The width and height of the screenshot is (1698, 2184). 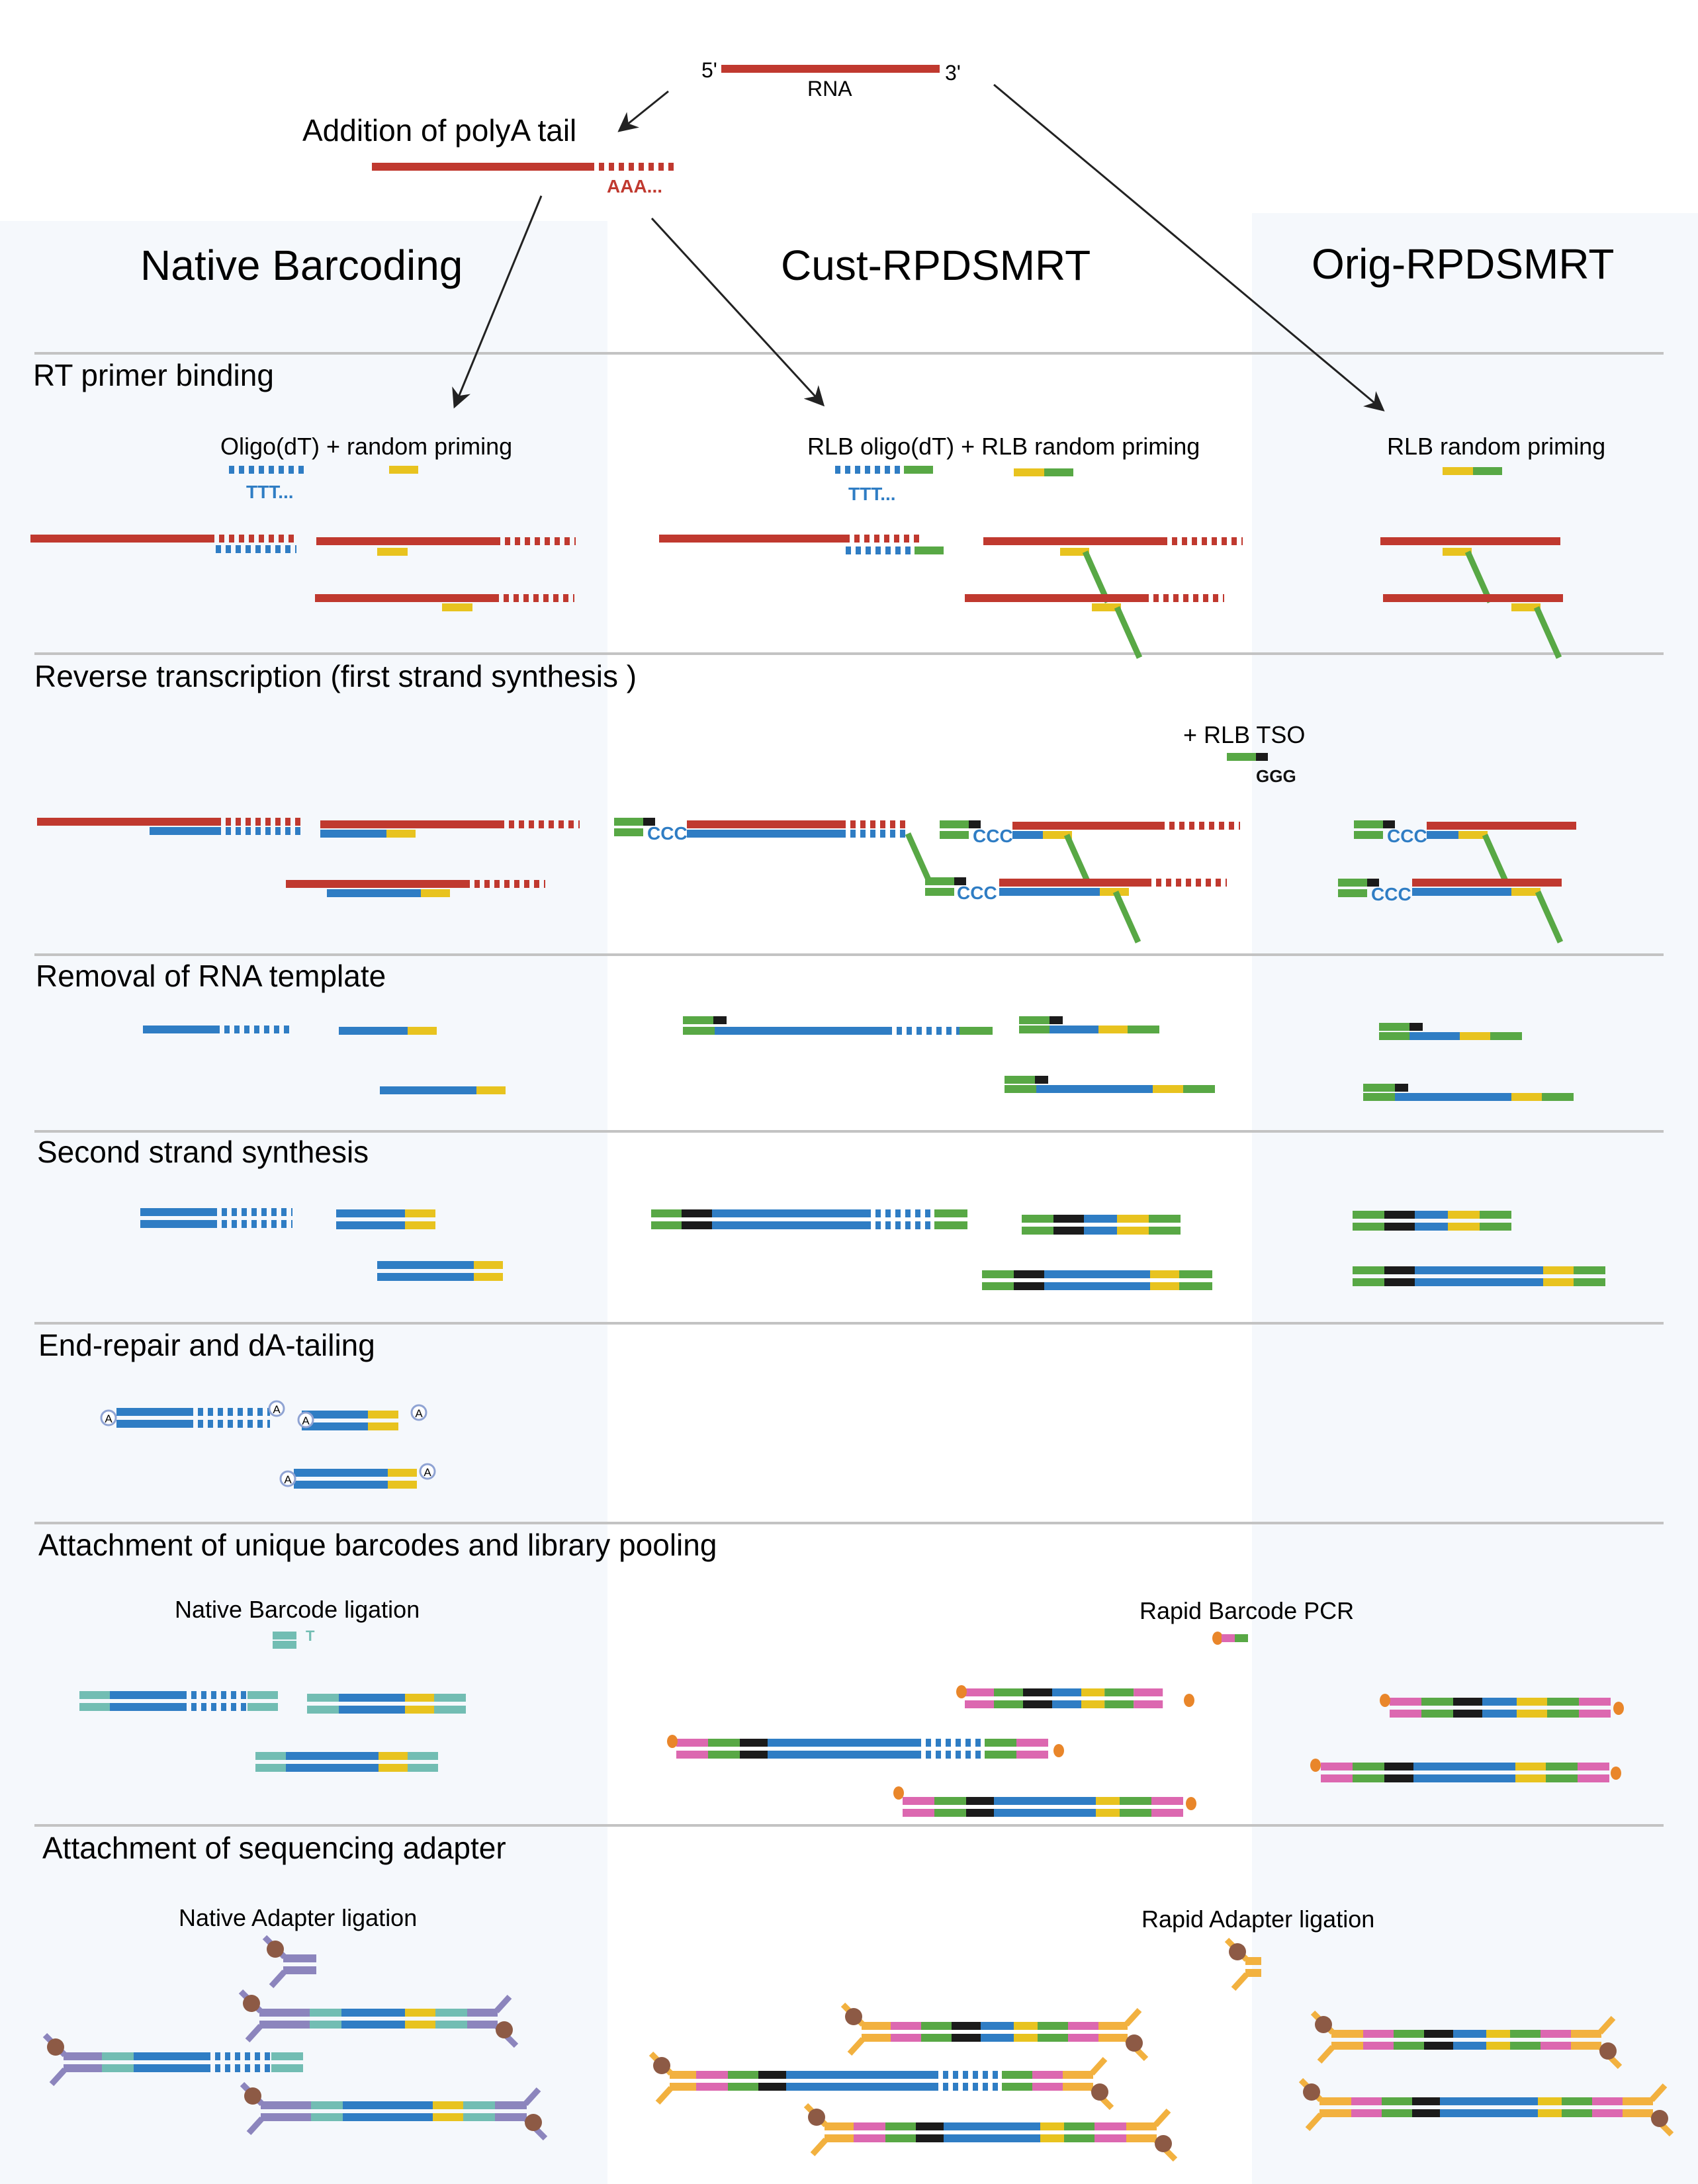 I want to click on a-tail-marker: A, so click(x=419, y=1412).